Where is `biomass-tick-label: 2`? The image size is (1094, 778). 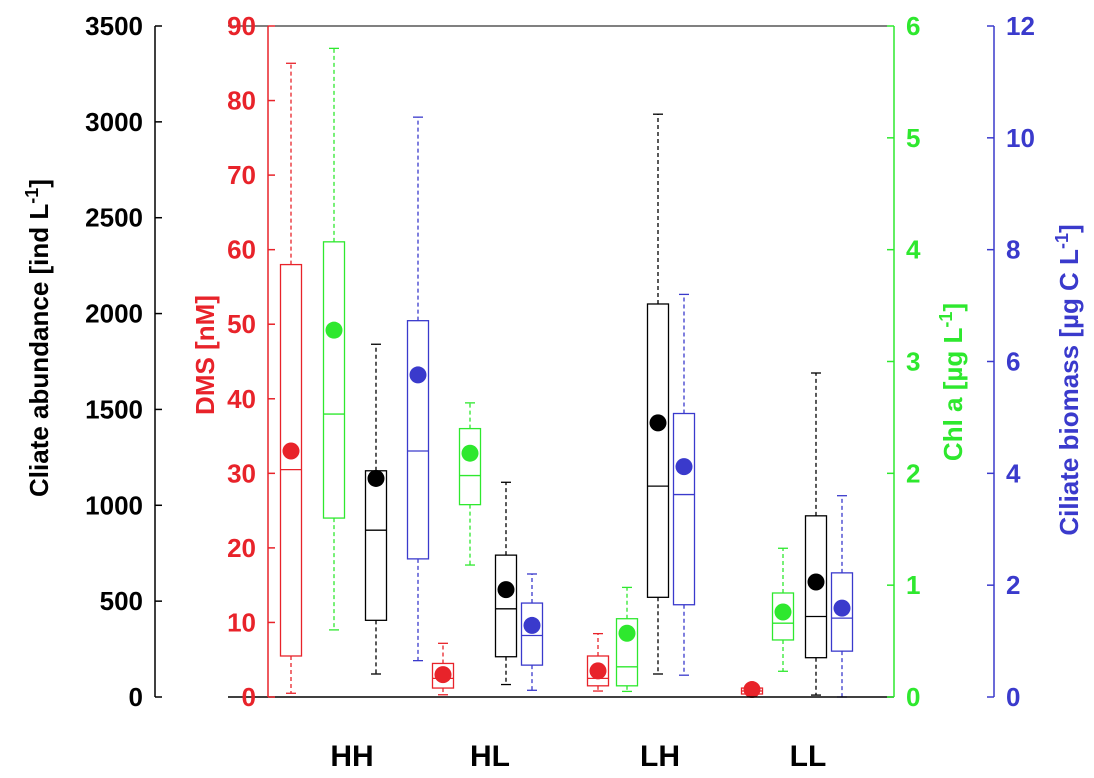
biomass-tick-label: 2 is located at coordinates (1013, 585).